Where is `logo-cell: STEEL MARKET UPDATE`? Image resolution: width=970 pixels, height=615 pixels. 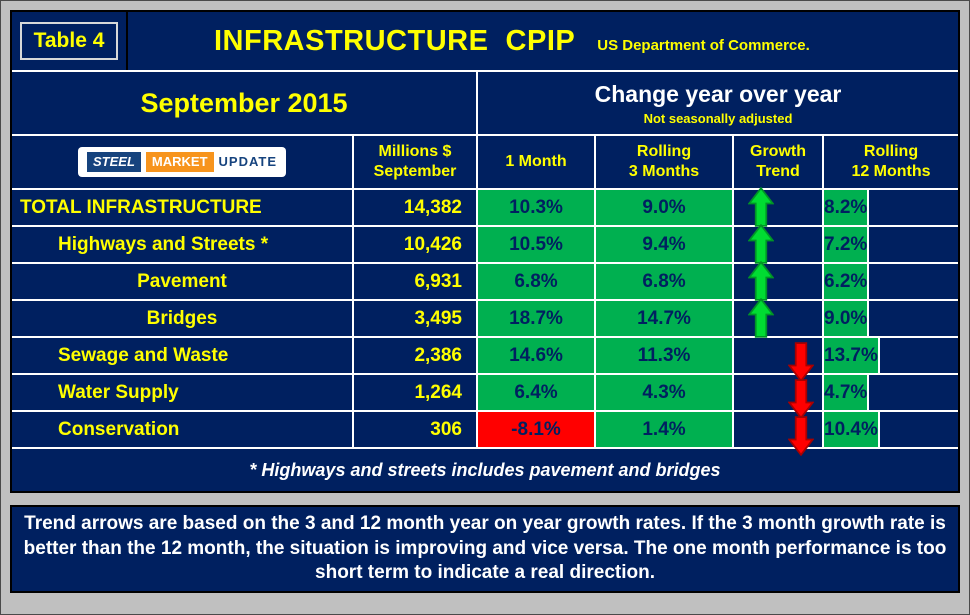
logo-cell: STEEL MARKET UPDATE is located at coordinates (183, 162).